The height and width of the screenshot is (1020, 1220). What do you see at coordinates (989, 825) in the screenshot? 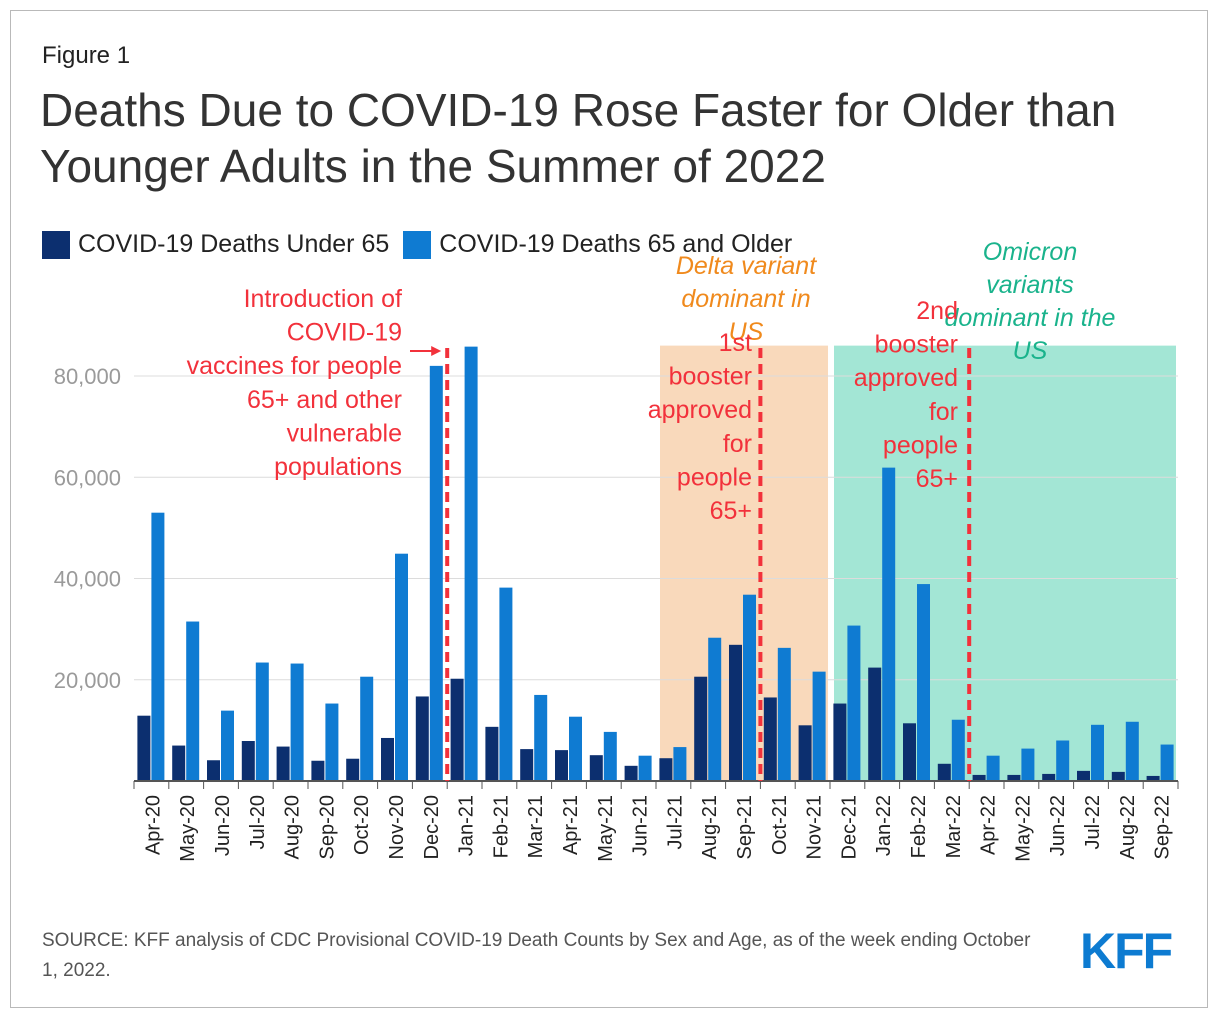
I see `x-tick-label: Apr-22` at bounding box center [989, 825].